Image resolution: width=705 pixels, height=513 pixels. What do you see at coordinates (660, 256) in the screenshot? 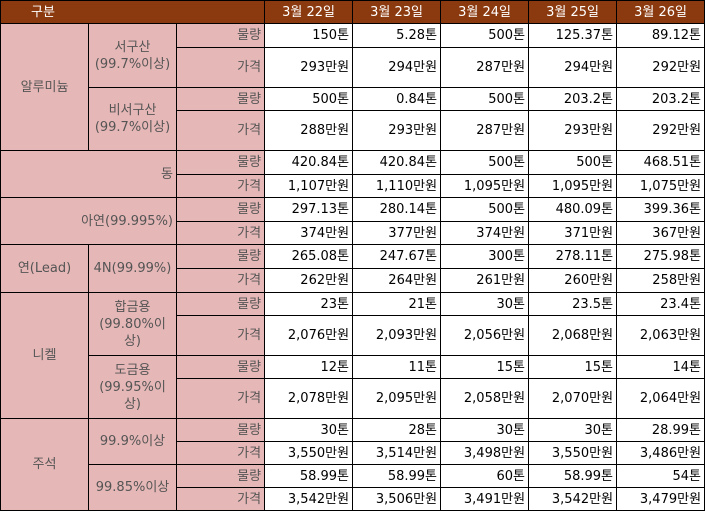
I see `table-cell: 275.98톤` at bounding box center [660, 256].